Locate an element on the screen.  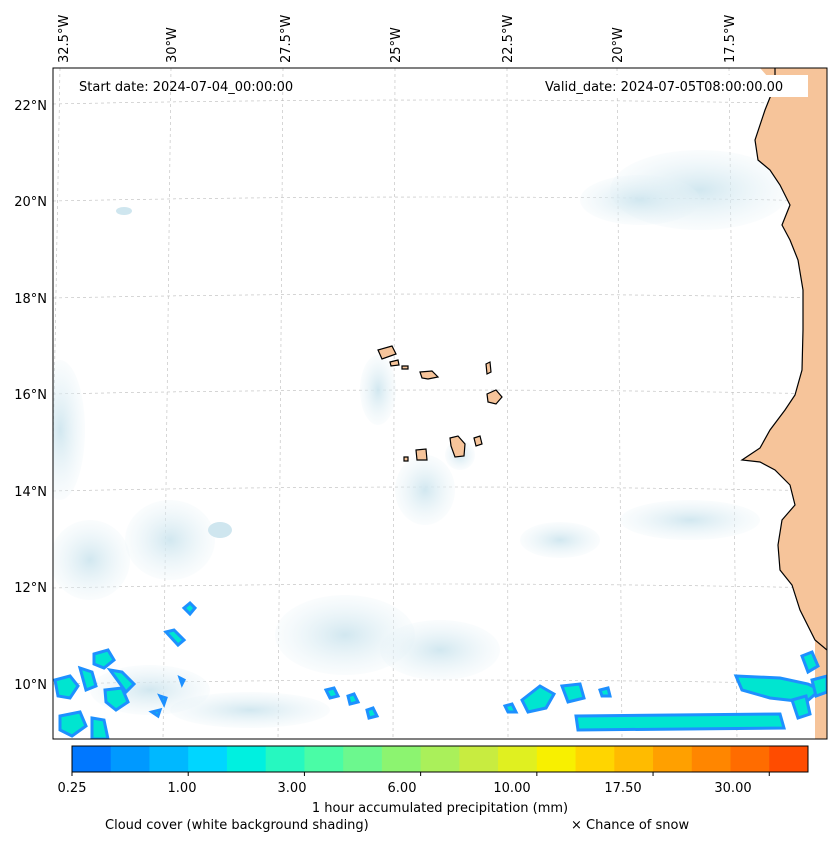
colorbar-title: 1 hour accumulated precipitation (mm) is located at coordinates (440, 808).